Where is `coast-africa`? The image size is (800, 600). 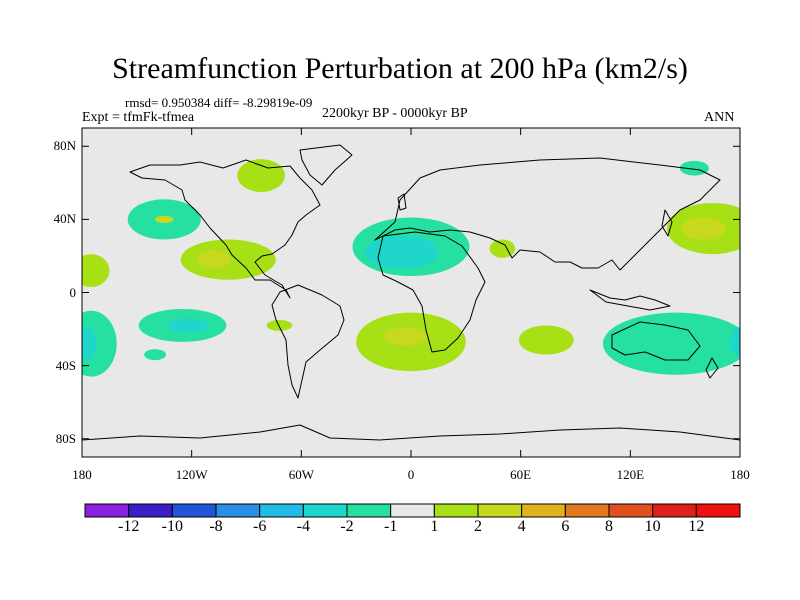
coast-africa is located at coordinates (431, 292).